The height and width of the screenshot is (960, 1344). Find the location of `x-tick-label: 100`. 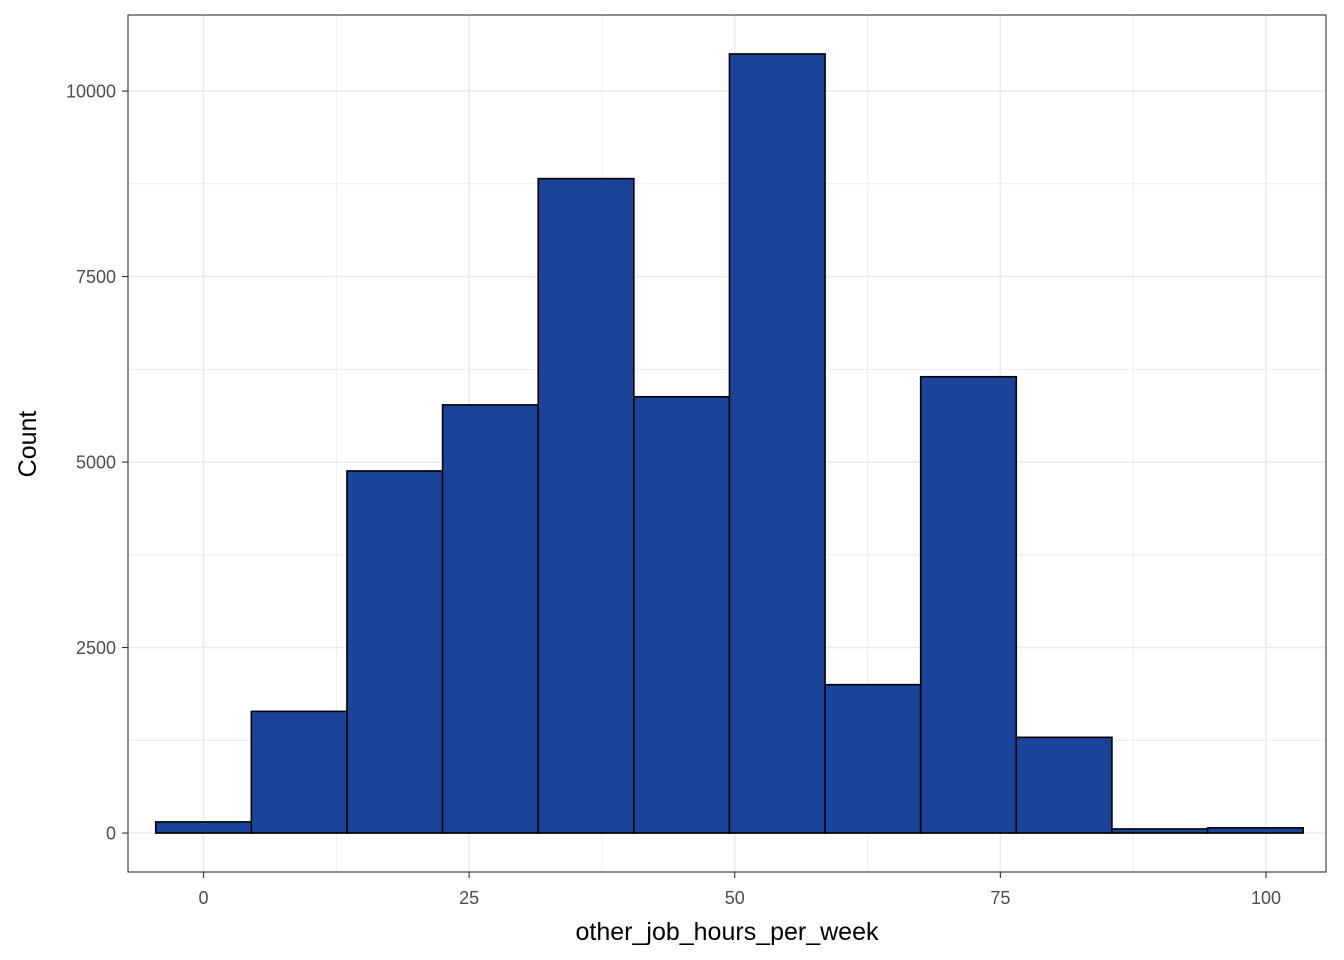

x-tick-label: 100 is located at coordinates (1266, 898).